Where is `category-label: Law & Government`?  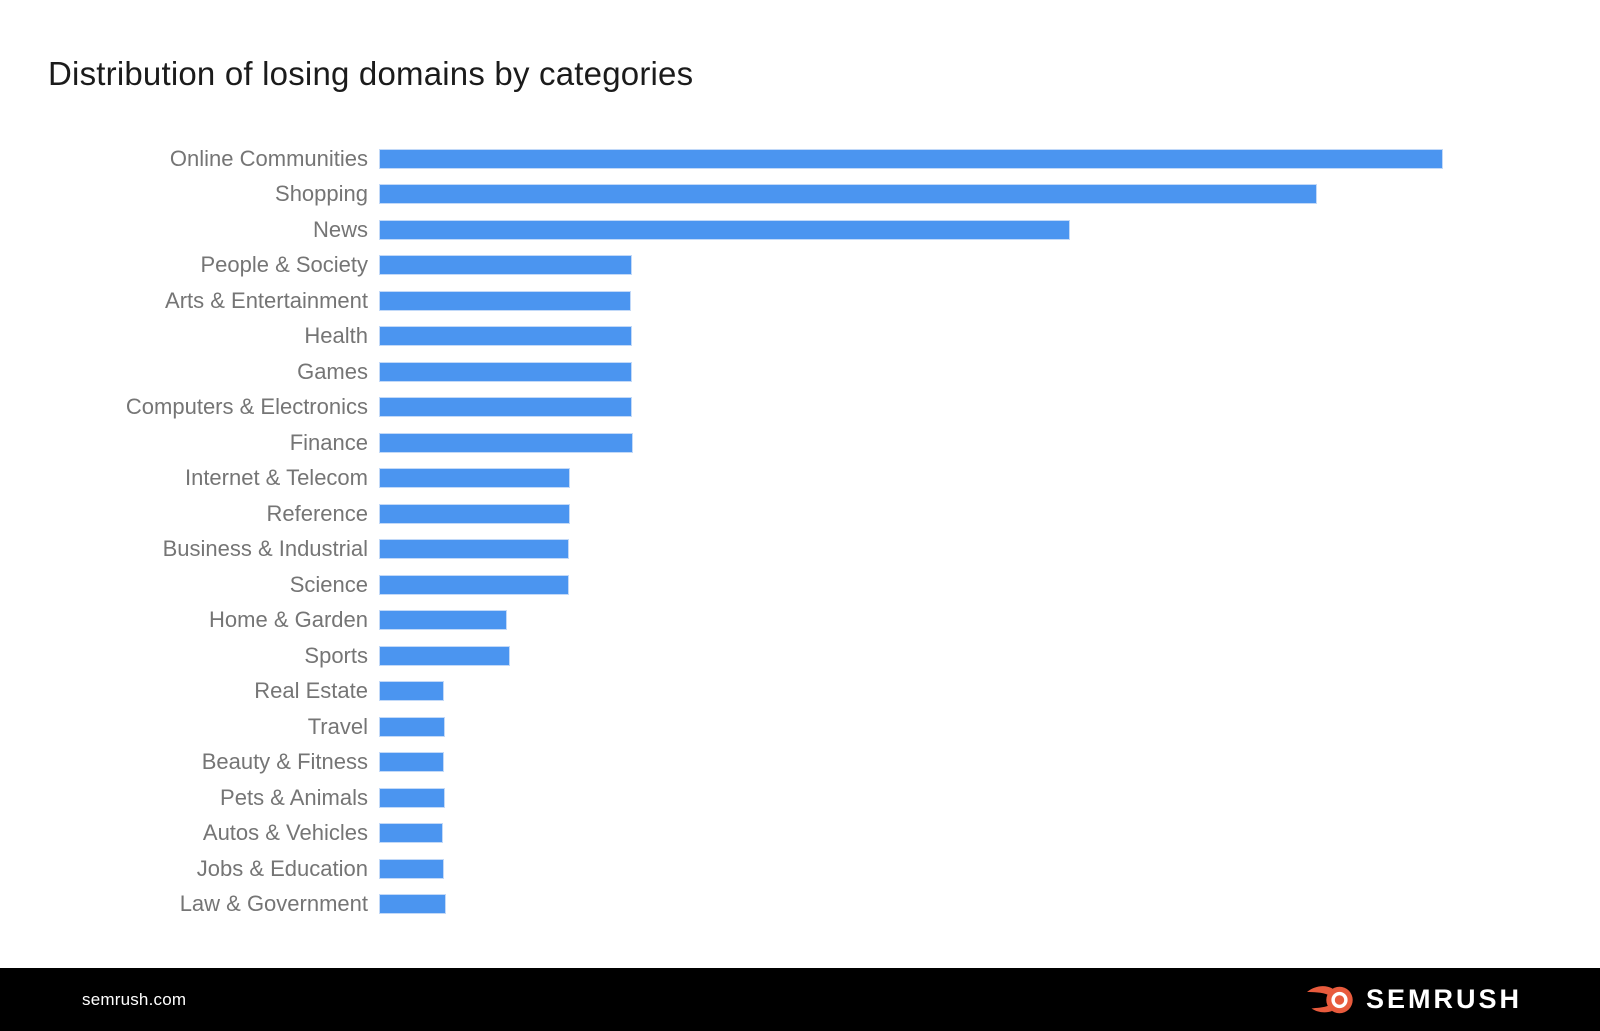
category-label: Law & Government is located at coordinates (273, 904).